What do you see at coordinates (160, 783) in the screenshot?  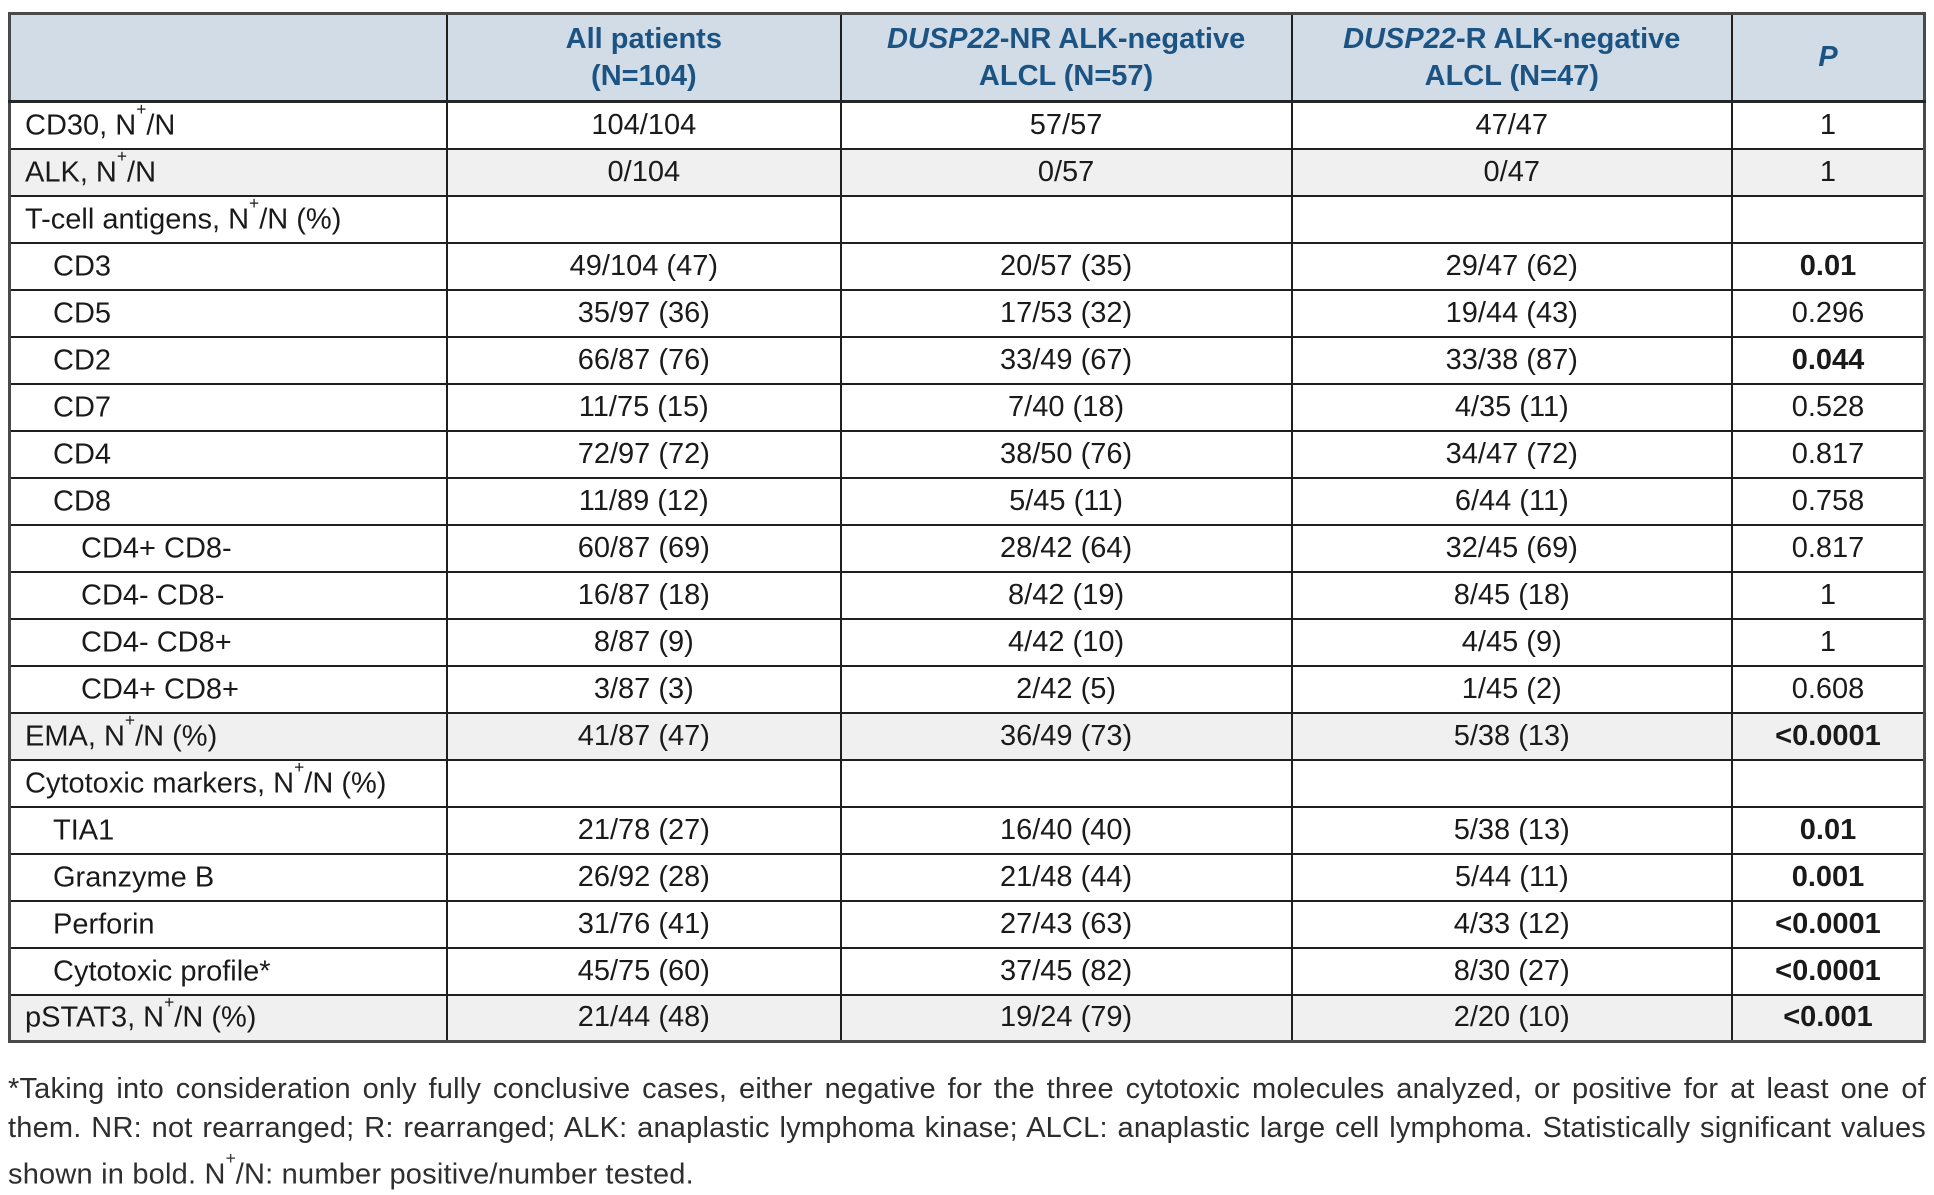 I see `row-label-text: Cytotoxic markers, N` at bounding box center [160, 783].